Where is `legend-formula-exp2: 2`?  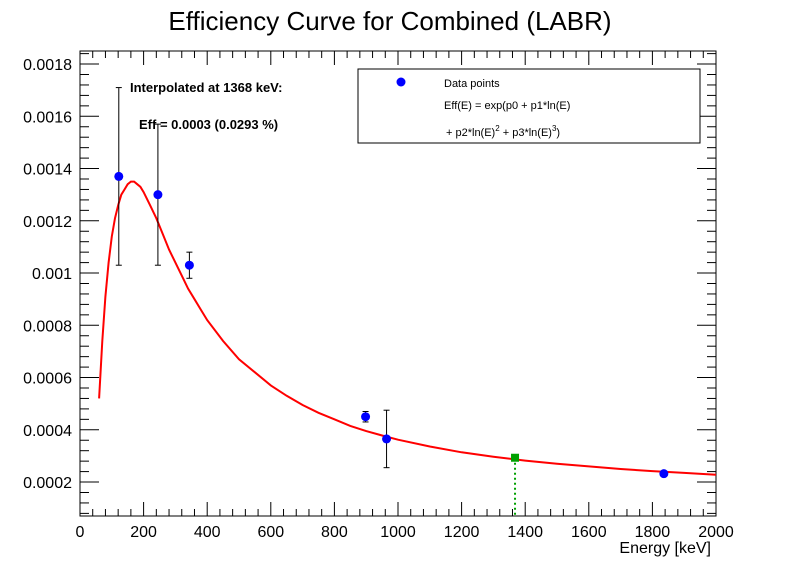
legend-formula-exp2: 2 is located at coordinates (497, 128).